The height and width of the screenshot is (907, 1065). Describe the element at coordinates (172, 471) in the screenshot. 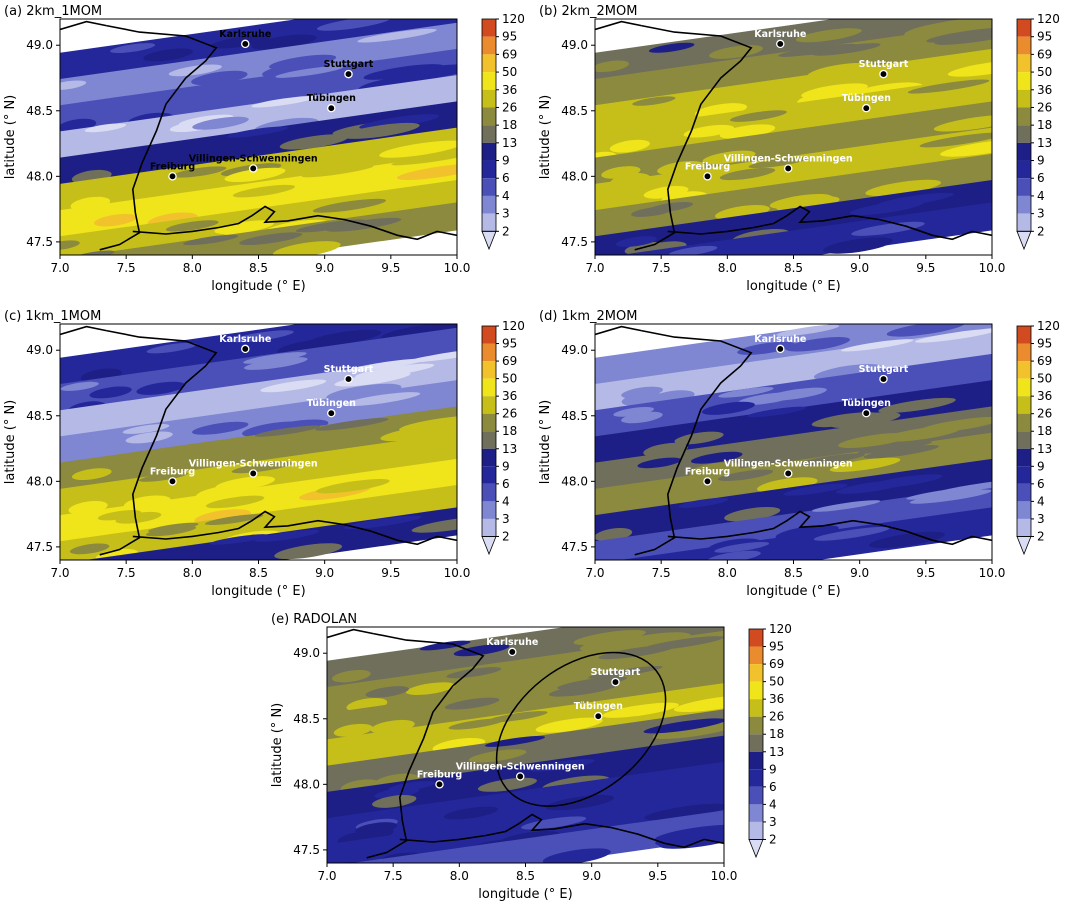

I see `city-label: Freiburg` at that location.